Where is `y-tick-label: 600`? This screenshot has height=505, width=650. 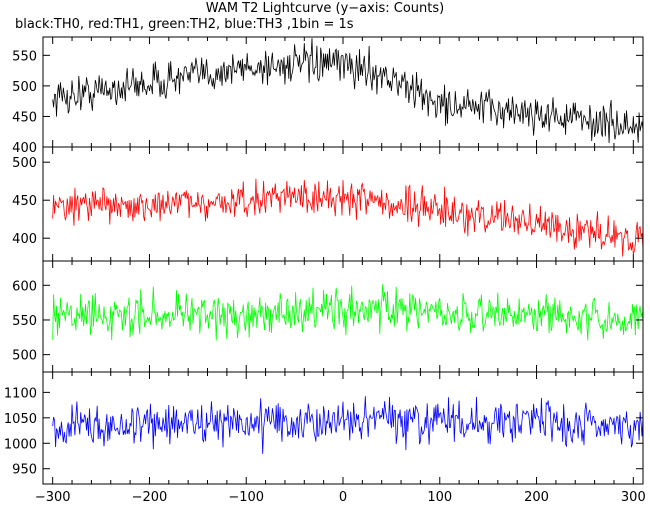 y-tick-label: 600 is located at coordinates (24, 286).